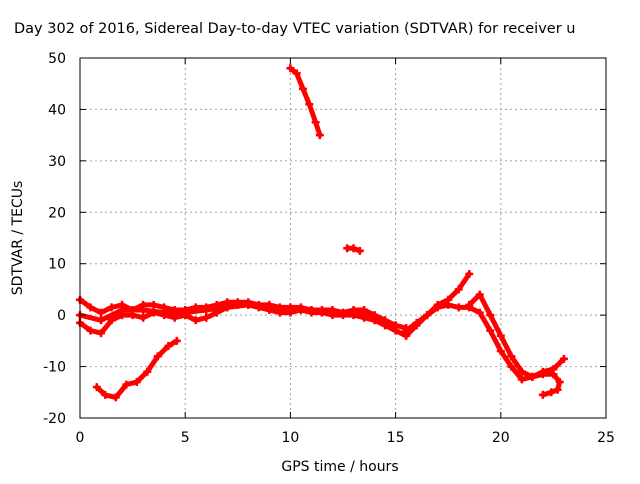 The image size is (640, 484). I want to click on x-tick-label: 25, so click(606, 438).